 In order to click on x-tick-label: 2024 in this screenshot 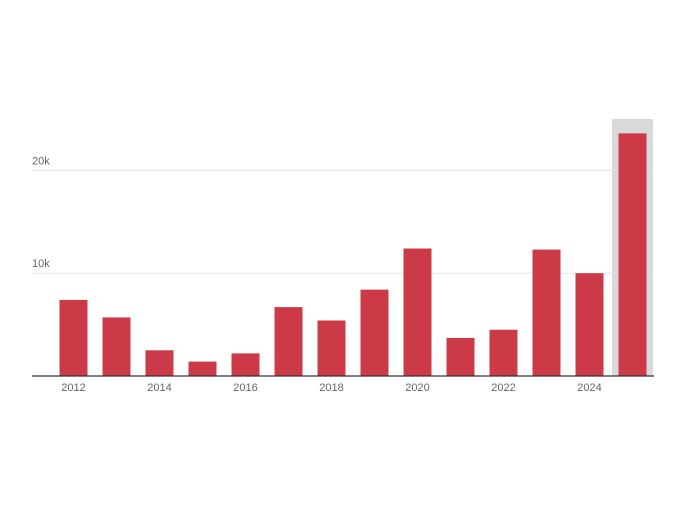, I will do `click(589, 388)`.